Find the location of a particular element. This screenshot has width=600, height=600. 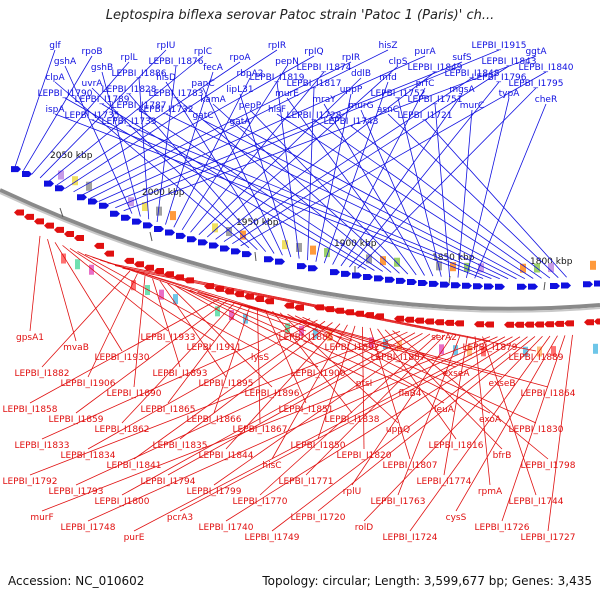

reverse-gene-label: LEPBI_I1835 is located at coordinates (179, 446).